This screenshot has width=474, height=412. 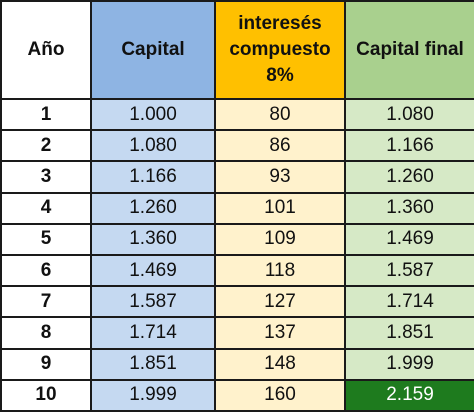 What do you see at coordinates (46, 114) in the screenshot?
I see `cell-year: 1` at bounding box center [46, 114].